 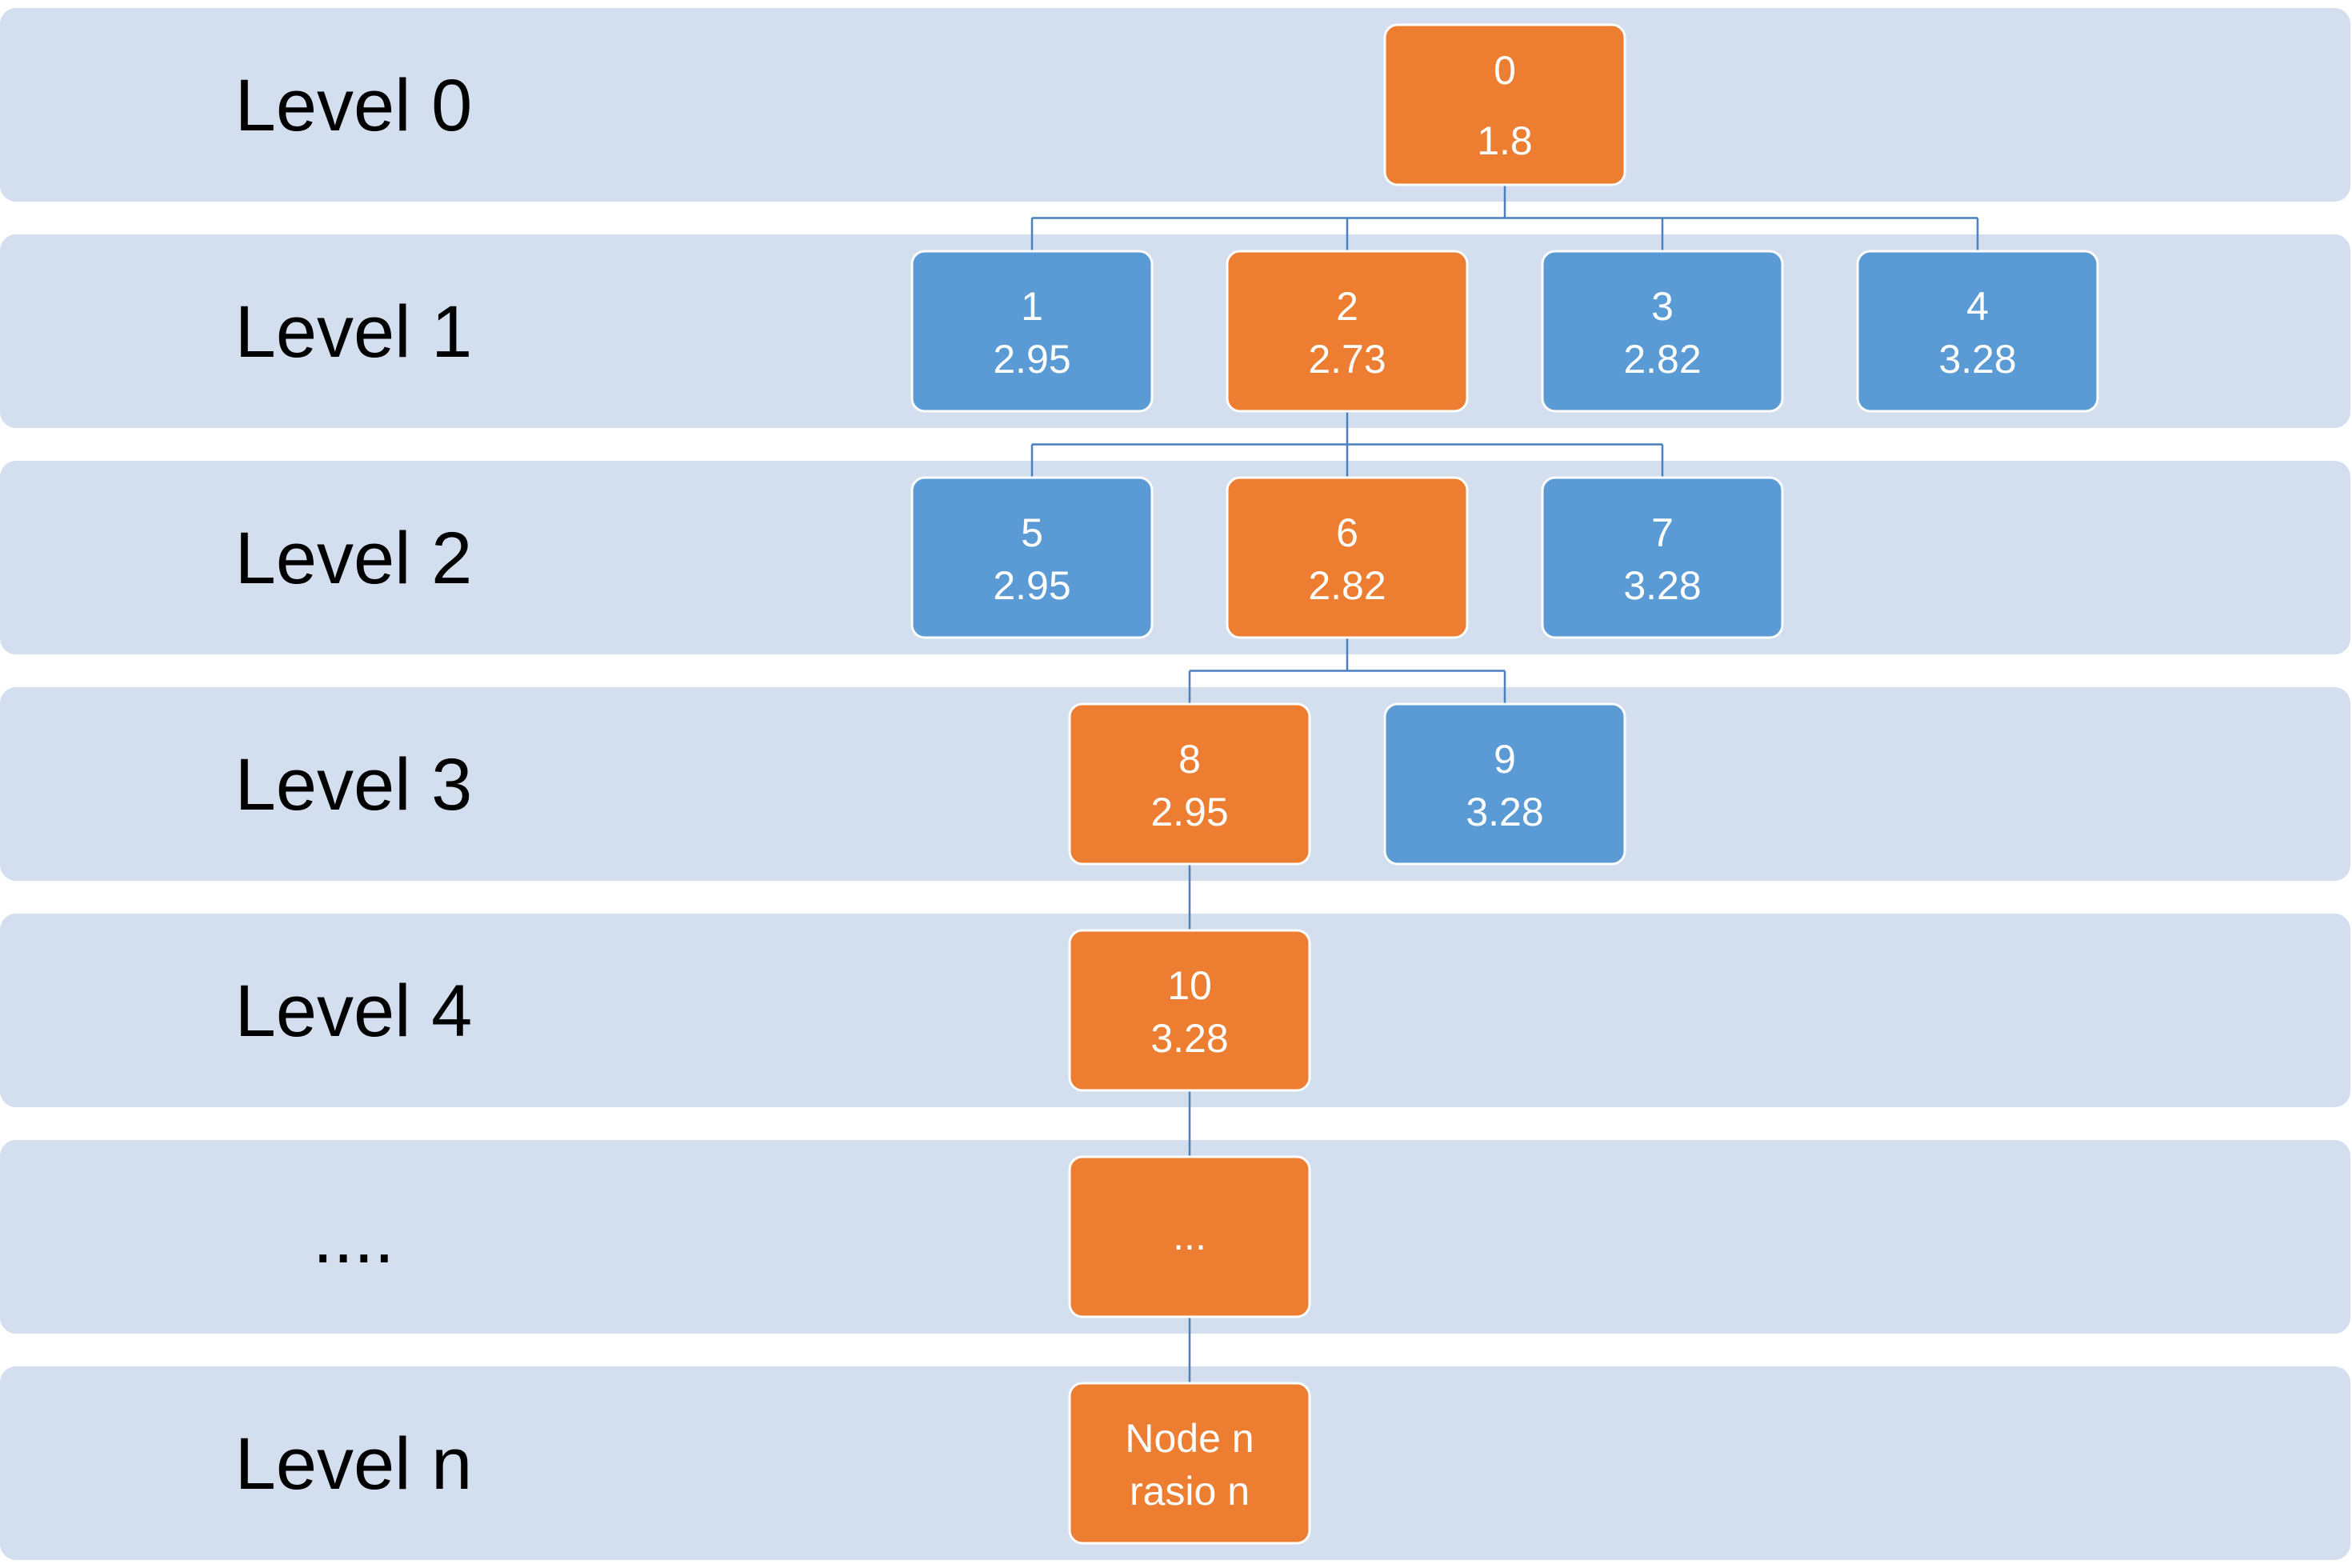 I want to click on tree-node: 103.28, so click(x=1189, y=1010).